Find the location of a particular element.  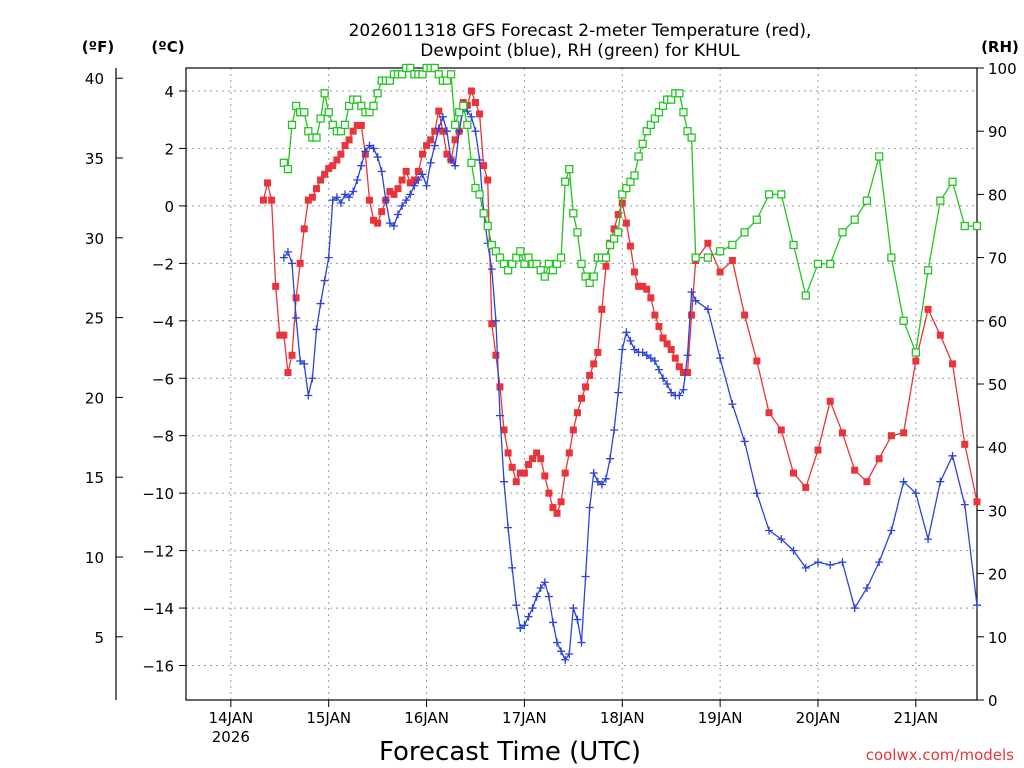

fahrenheit-tick-label: 40 is located at coordinates (94, 79).